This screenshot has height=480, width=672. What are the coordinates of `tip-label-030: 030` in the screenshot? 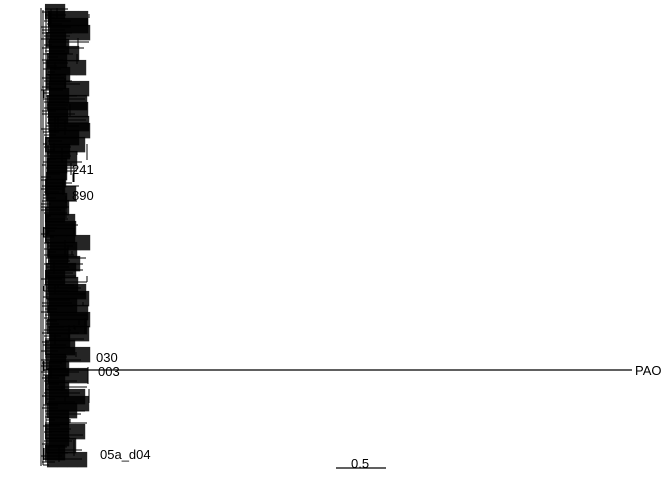 It's located at (107, 357).